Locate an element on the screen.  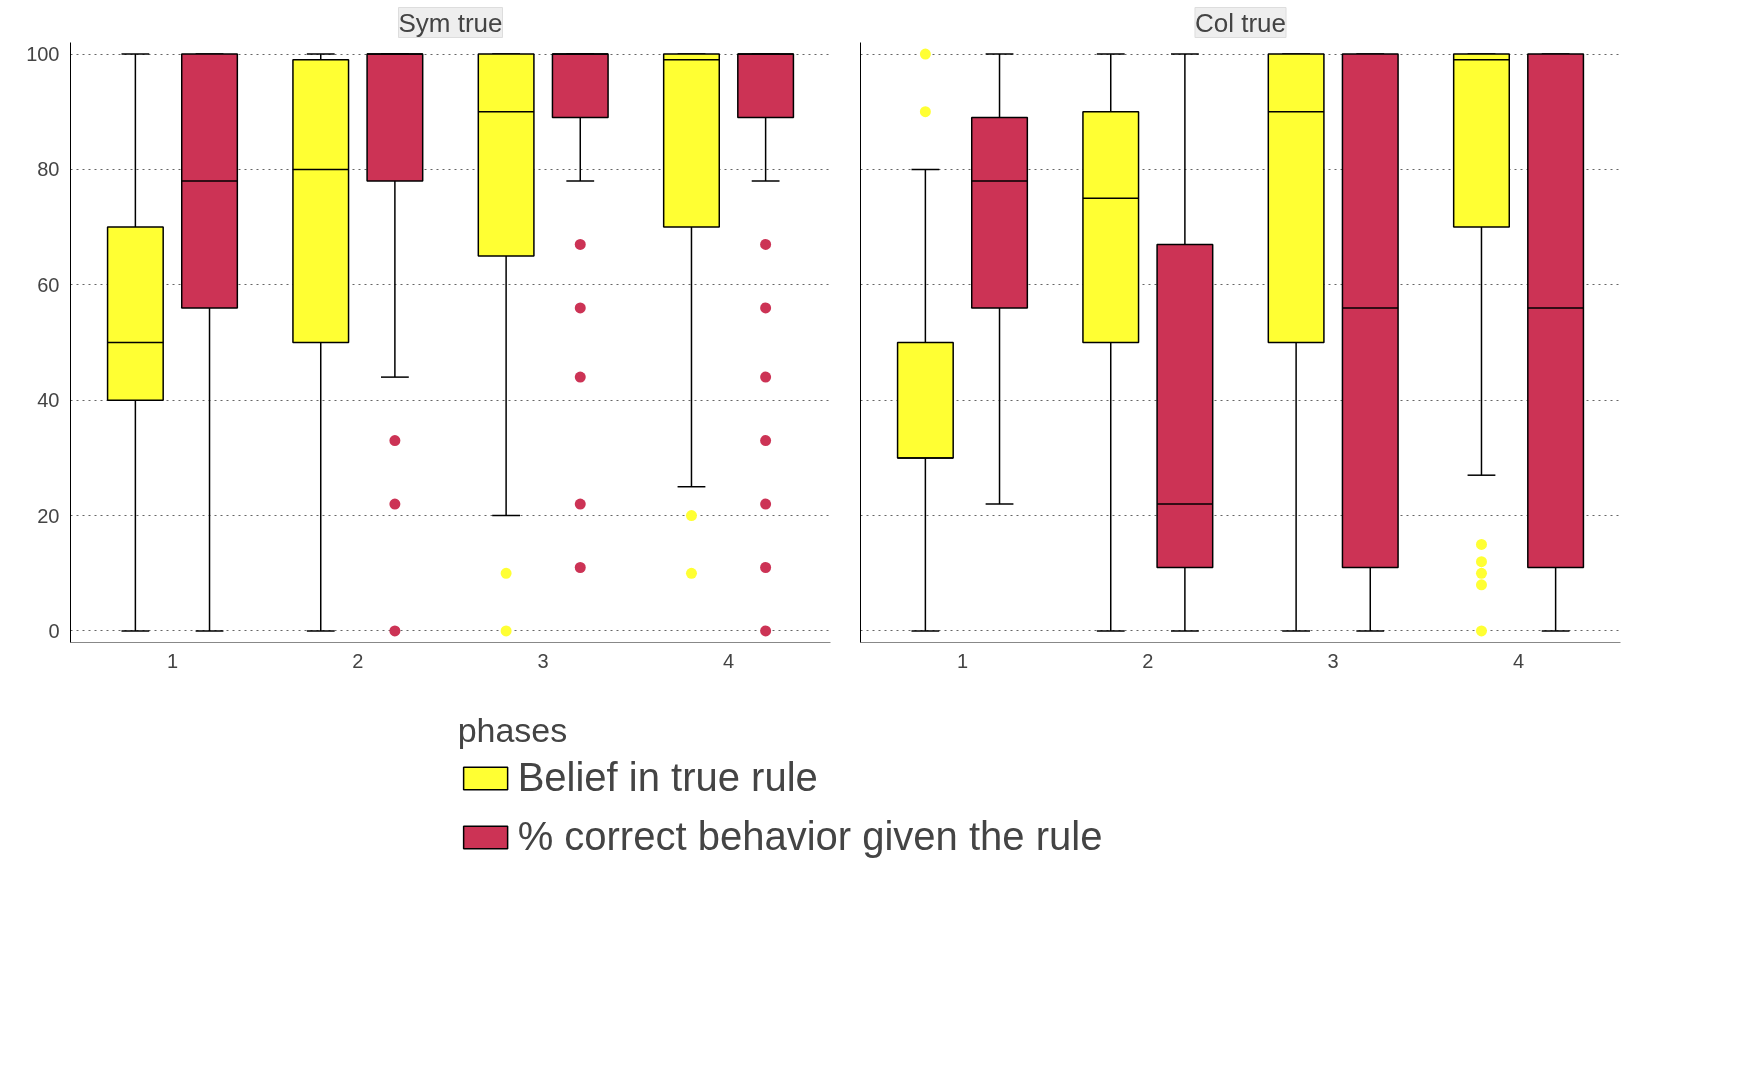
legend-label: Belief in true rule is located at coordinates (667, 777).